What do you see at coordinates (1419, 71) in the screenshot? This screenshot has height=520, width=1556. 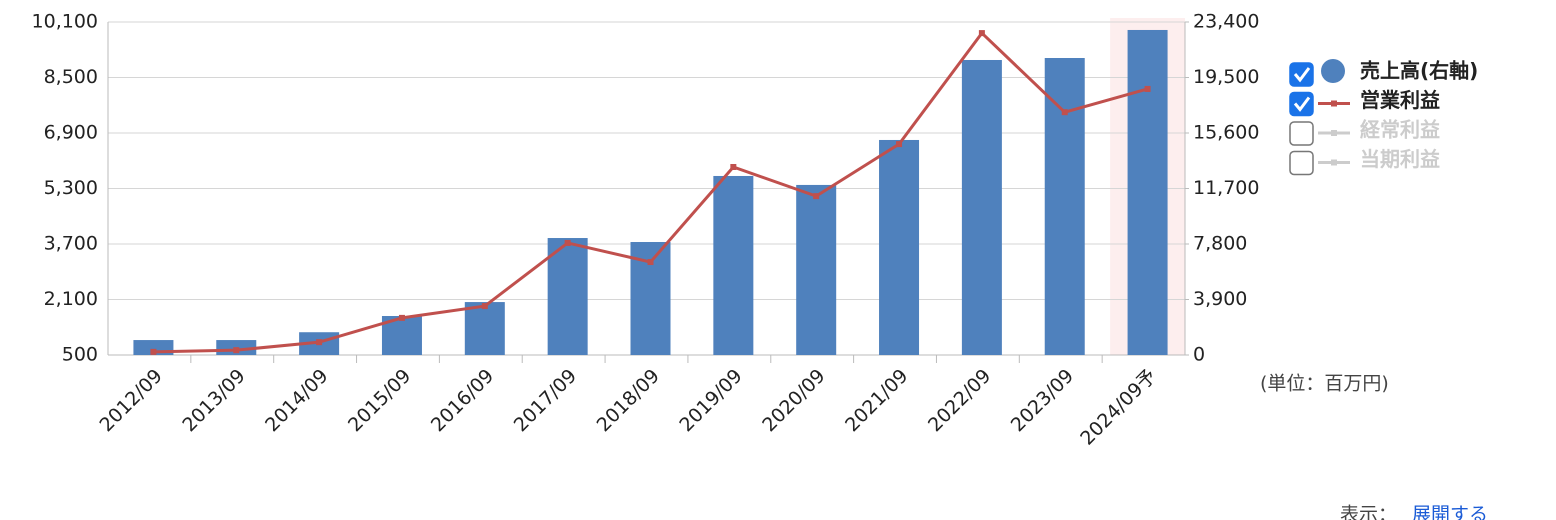 I see `legend-label: 売上高(右軸)` at bounding box center [1419, 71].